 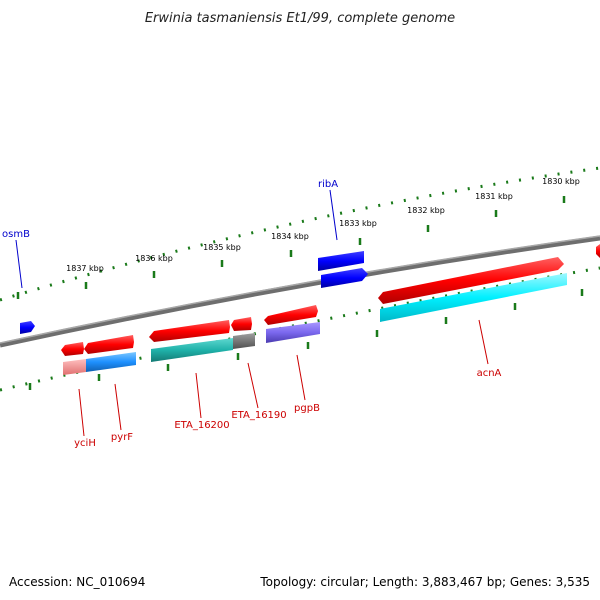 I want to click on tick-label: 1837 kbp, so click(x=85, y=268).